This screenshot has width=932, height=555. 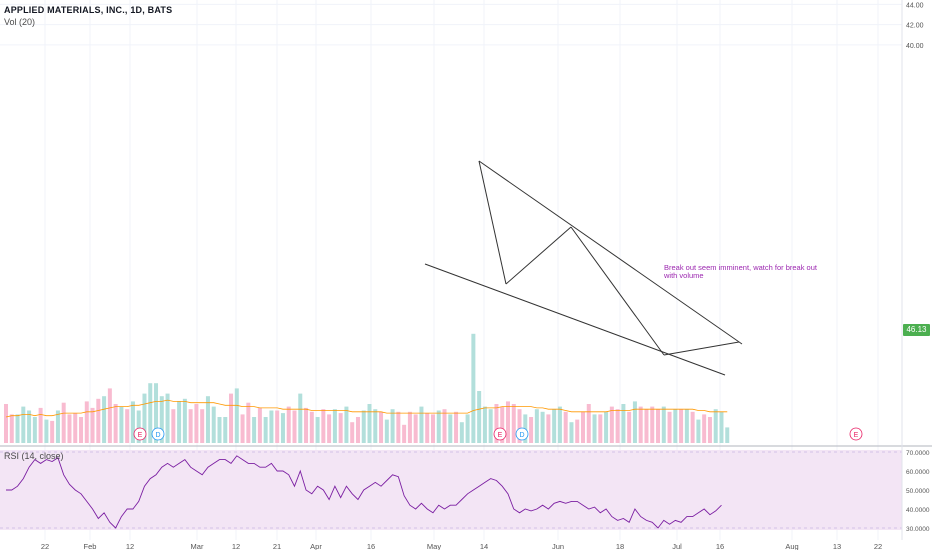 I want to click on price-tick-label: 40.00, so click(x=915, y=46).